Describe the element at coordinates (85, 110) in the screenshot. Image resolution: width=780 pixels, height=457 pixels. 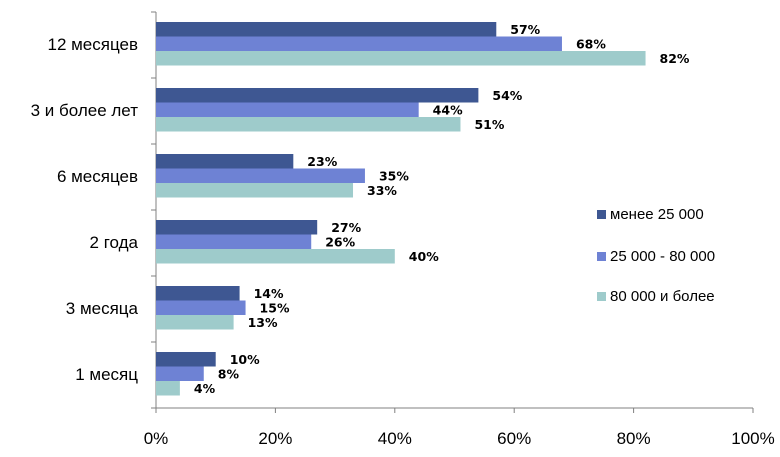
I see `category-label: 3 и более лет` at that location.